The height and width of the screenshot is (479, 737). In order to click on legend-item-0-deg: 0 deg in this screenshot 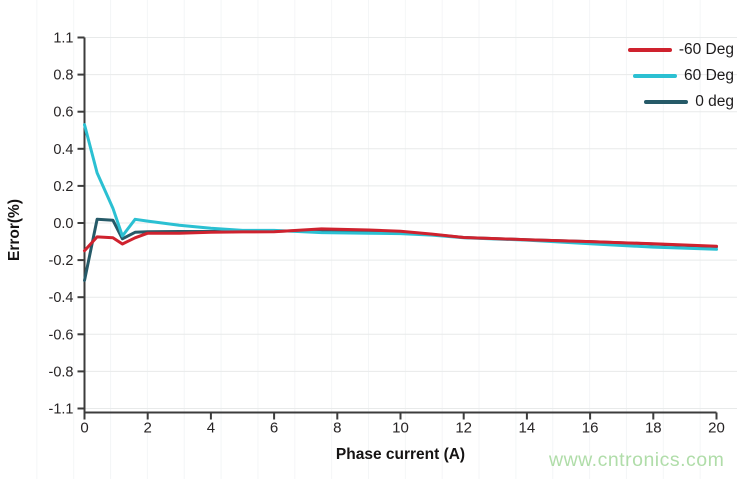, I will do `click(681, 102)`.